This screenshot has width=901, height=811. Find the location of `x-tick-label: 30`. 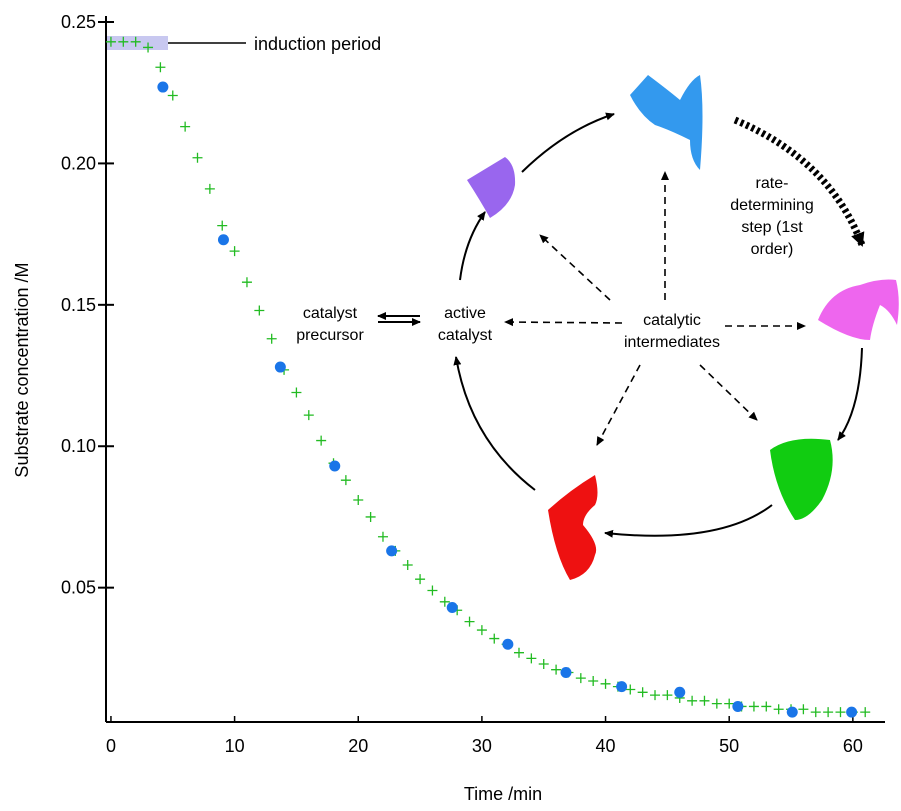

x-tick-label: 30 is located at coordinates (482, 746).